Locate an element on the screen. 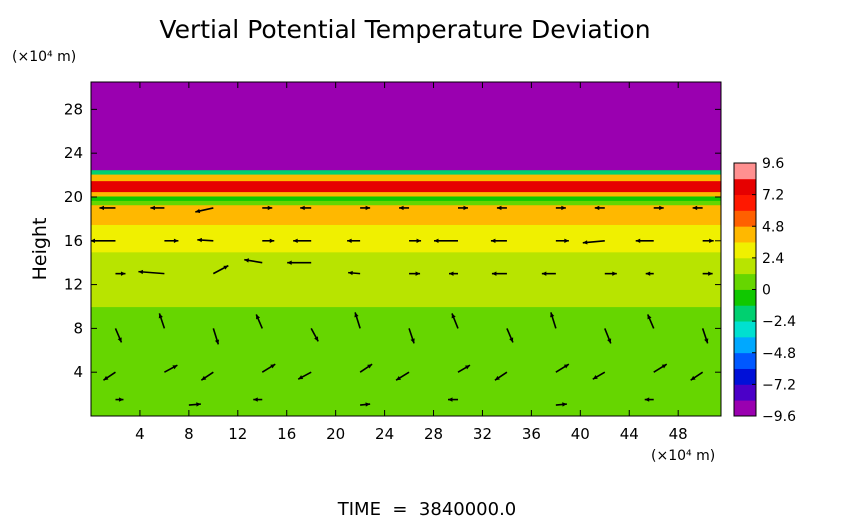 Image resolution: width=854 pixels, height=519 pixels. colorbar-tick-label: 0 is located at coordinates (766, 291).